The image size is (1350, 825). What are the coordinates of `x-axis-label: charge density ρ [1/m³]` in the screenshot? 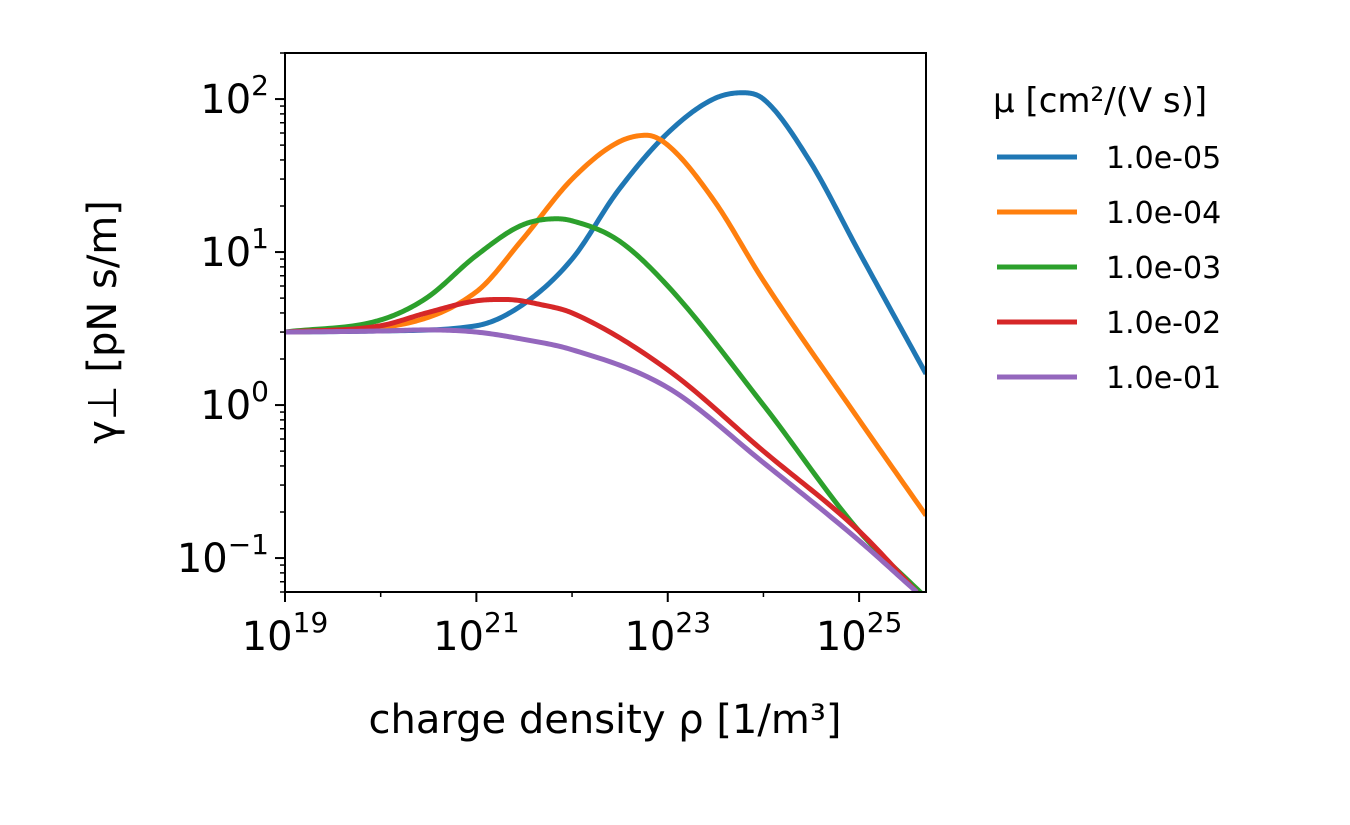 It's located at (605, 720).